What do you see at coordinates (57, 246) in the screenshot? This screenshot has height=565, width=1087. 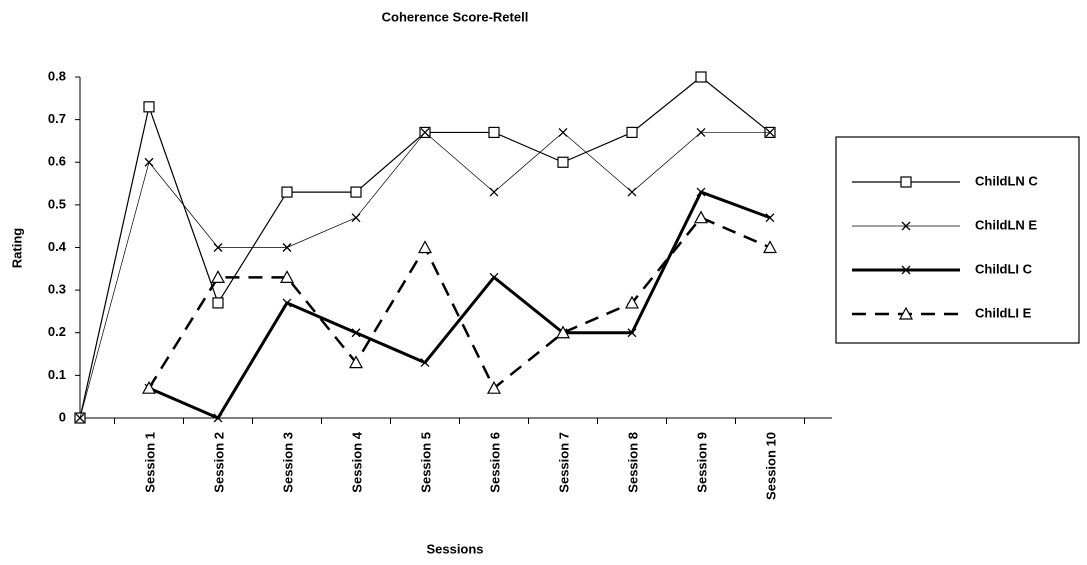 I see `y-tick-label: 0.4` at bounding box center [57, 246].